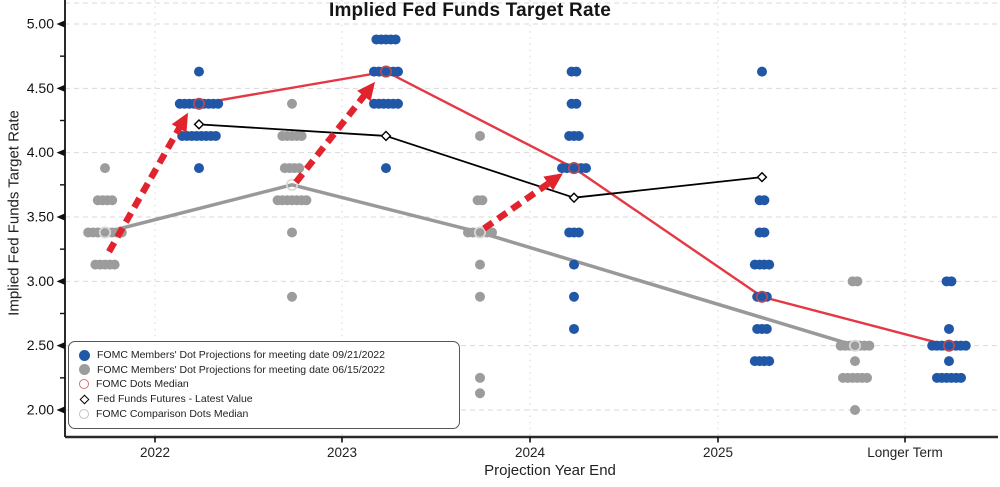  Describe the element at coordinates (40, 409) in the screenshot. I see `y-tick-label: 2.00` at that location.